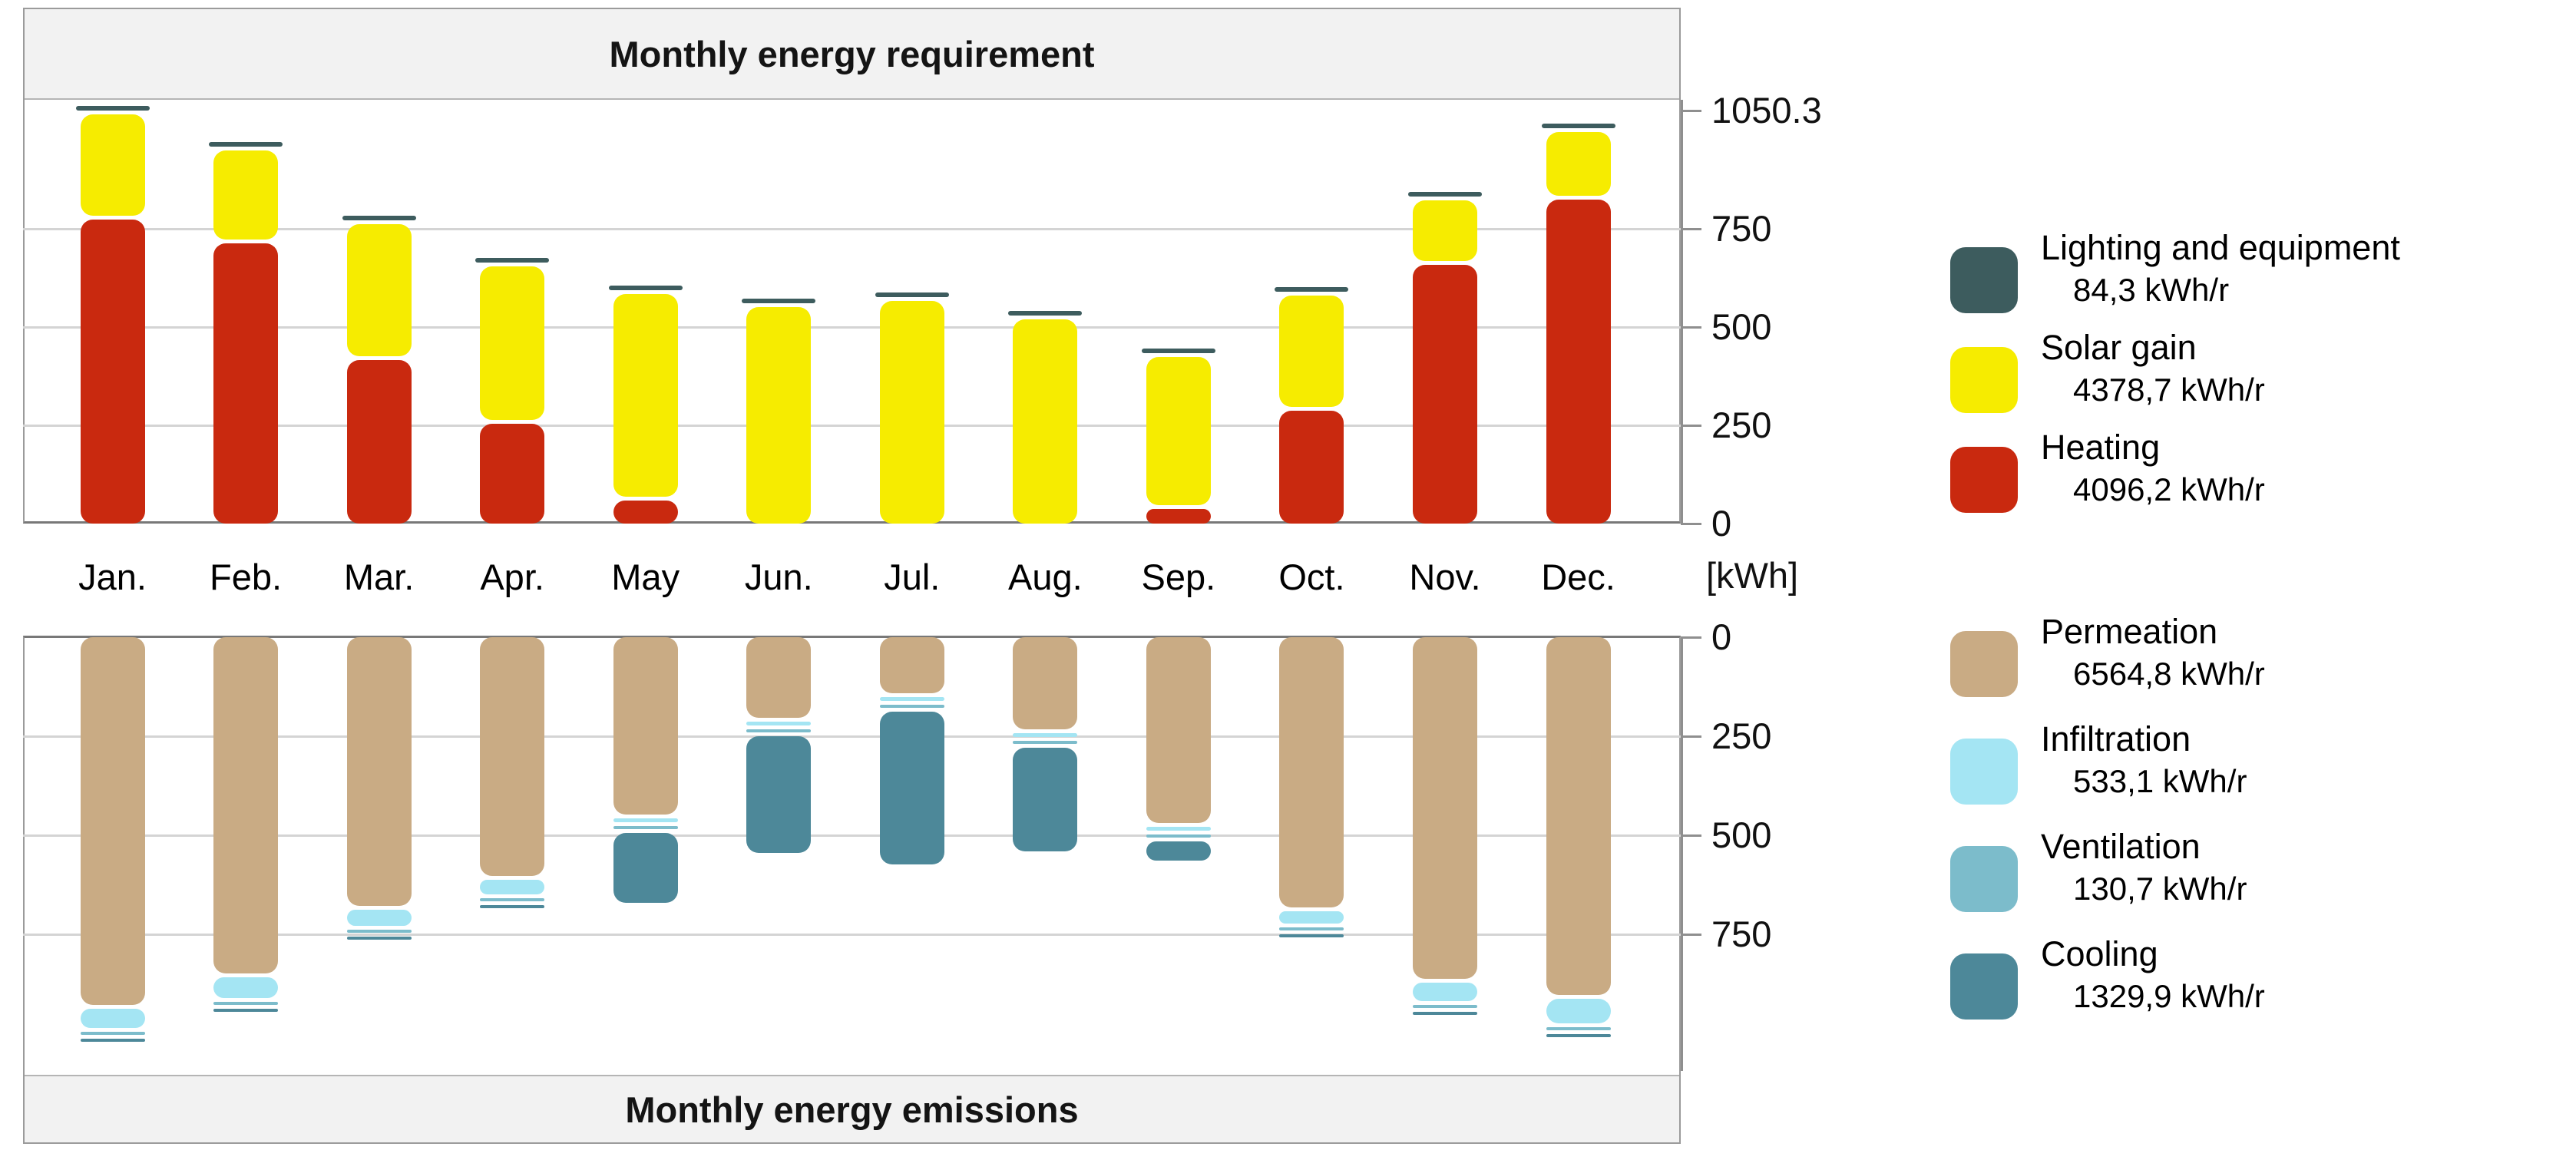  Describe the element at coordinates (1178, 836) in the screenshot. I see `bar-segment-ventilation-Sep.` at that location.